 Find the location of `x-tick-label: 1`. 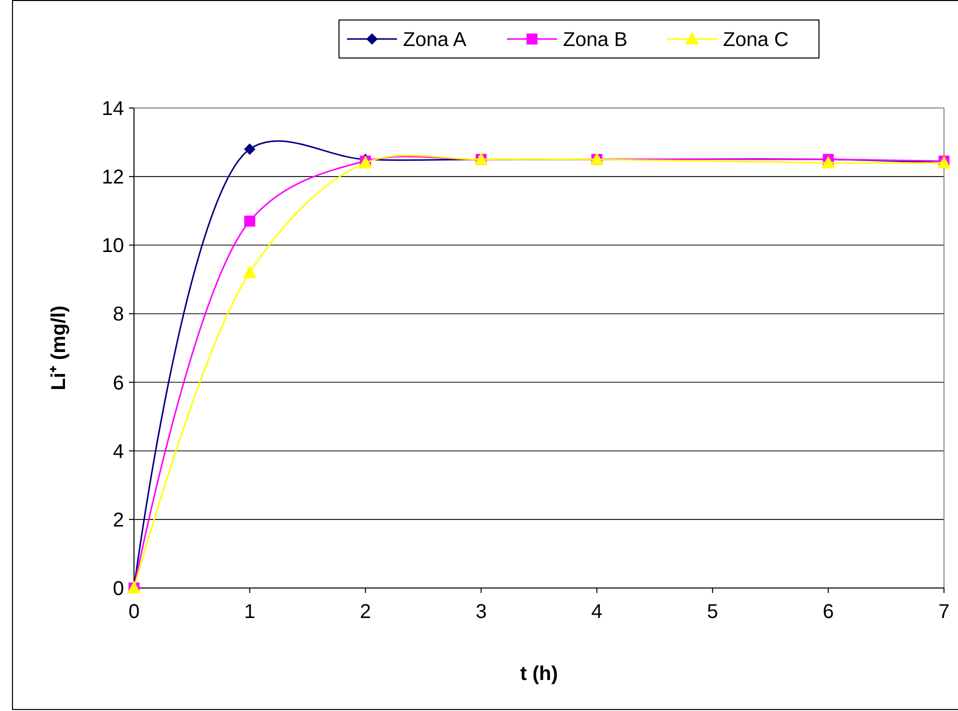

x-tick-label: 1 is located at coordinates (250, 612).